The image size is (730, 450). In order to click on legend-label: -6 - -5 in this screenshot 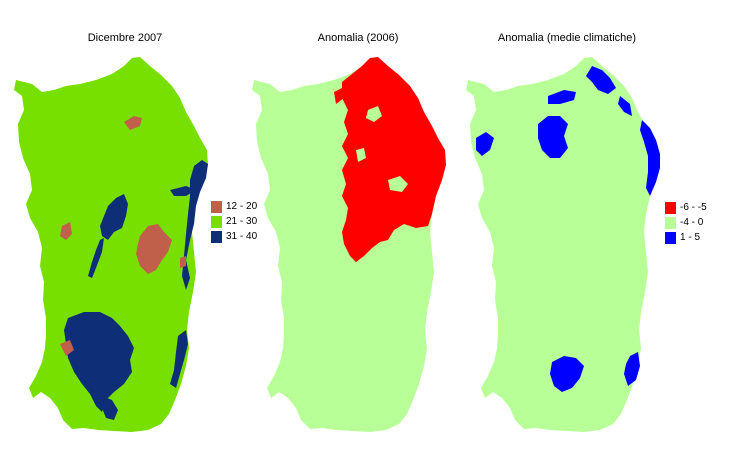, I will do `click(693, 207)`.